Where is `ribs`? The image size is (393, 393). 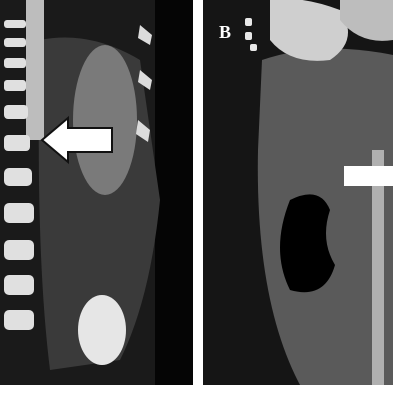
ribs is located at coordinates (144, 83).